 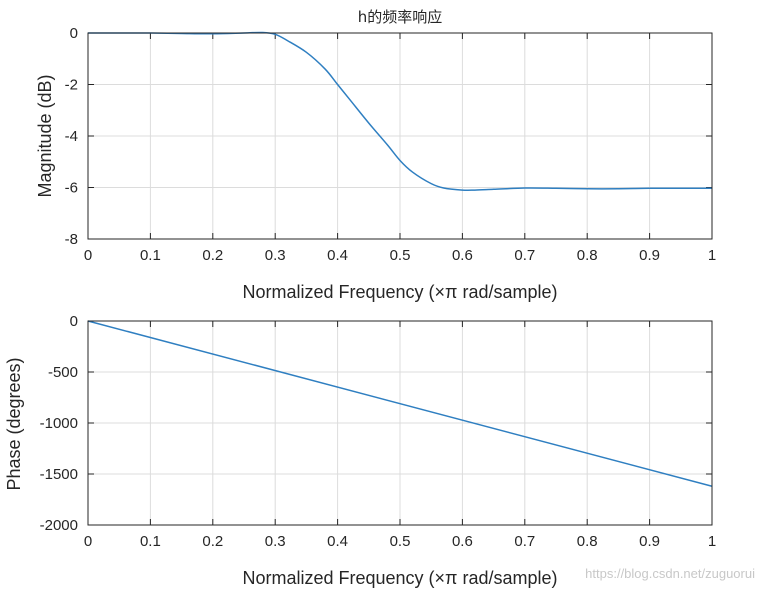 I want to click on magnitude-ytick-label: -6, so click(x=71, y=188).